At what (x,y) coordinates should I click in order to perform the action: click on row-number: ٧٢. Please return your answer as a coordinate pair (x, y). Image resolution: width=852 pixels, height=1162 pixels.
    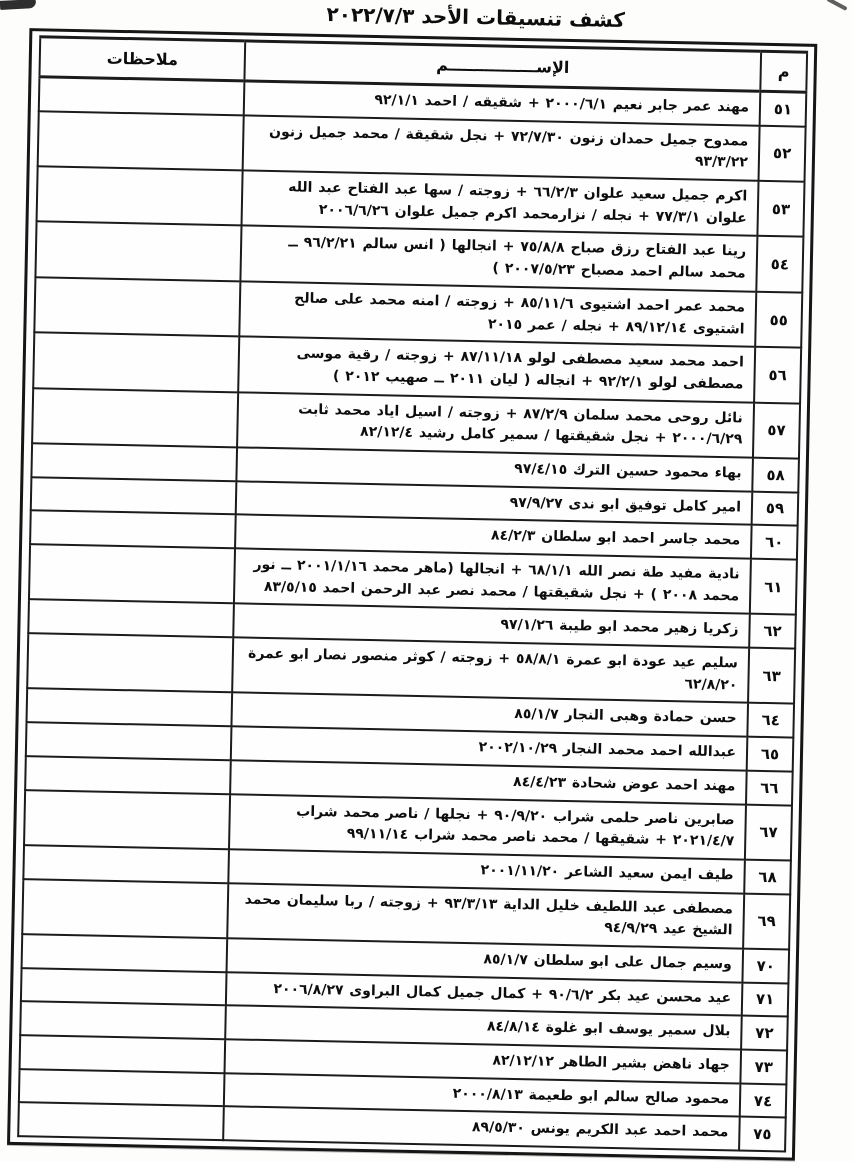
    Looking at the image, I should click on (764, 1033).